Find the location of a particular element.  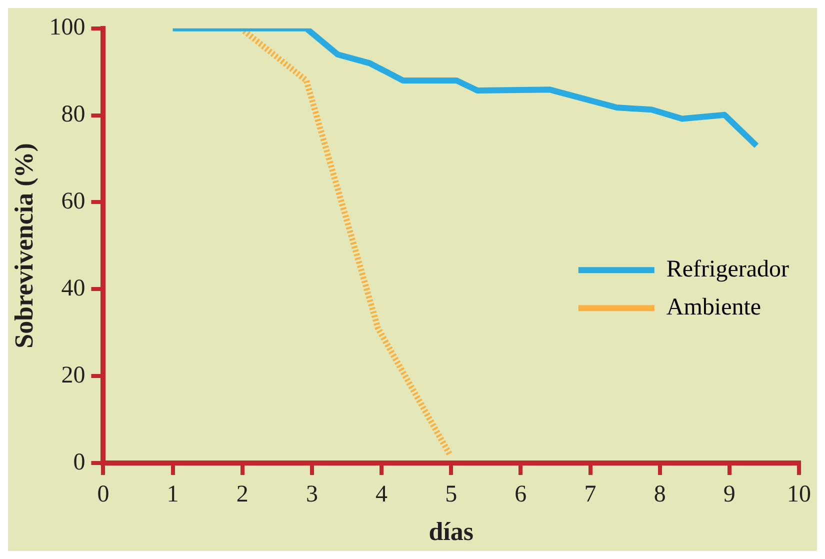

y-tick-label: 60 is located at coordinates (73, 201).